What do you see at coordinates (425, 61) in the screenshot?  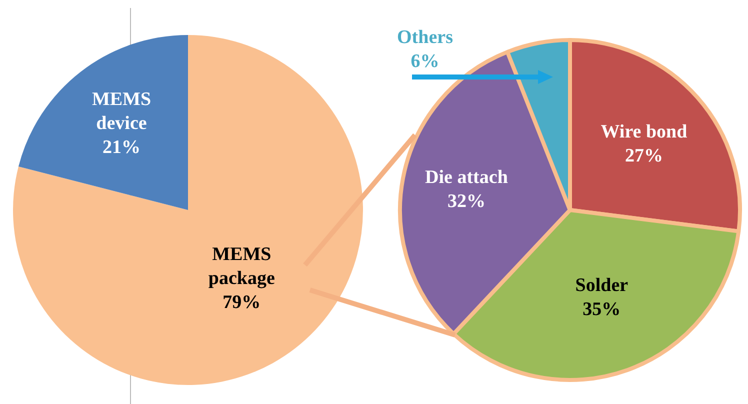 I see `data-label: 6%` at bounding box center [425, 61].